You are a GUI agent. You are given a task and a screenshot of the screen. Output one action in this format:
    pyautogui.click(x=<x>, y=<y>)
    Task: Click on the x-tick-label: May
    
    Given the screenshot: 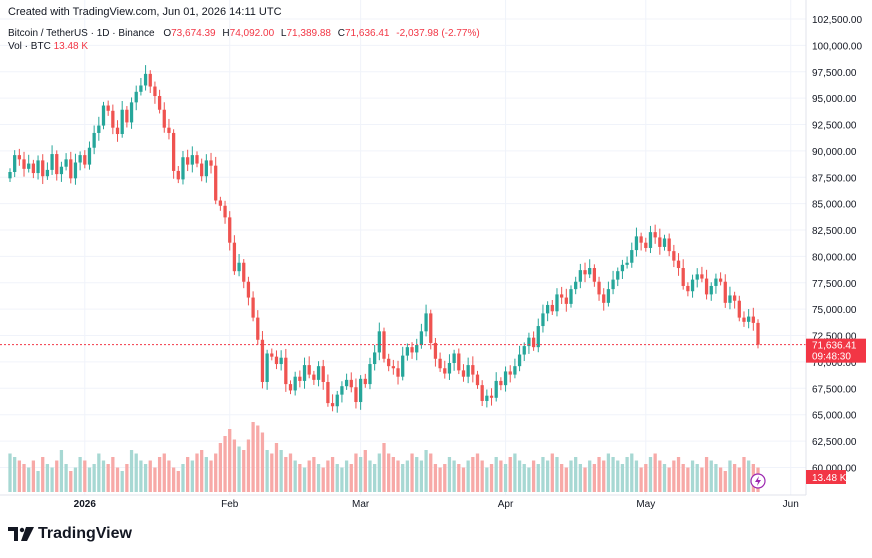 What is the action you would take?
    pyautogui.click(x=645, y=504)
    